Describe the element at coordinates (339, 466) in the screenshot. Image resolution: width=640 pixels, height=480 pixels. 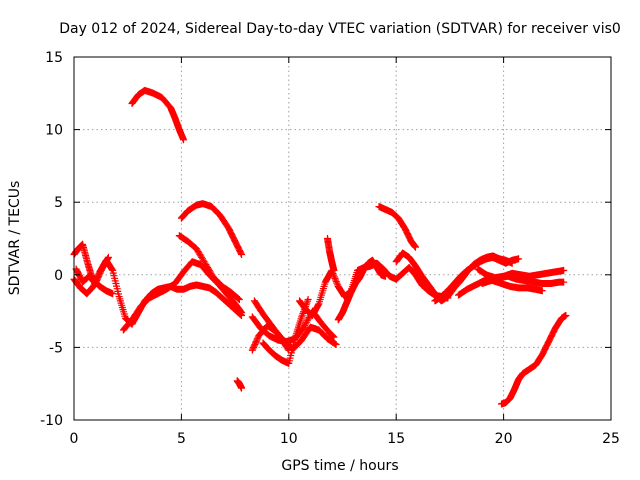
I see `x-axis-label: GPS time / hours` at that location.